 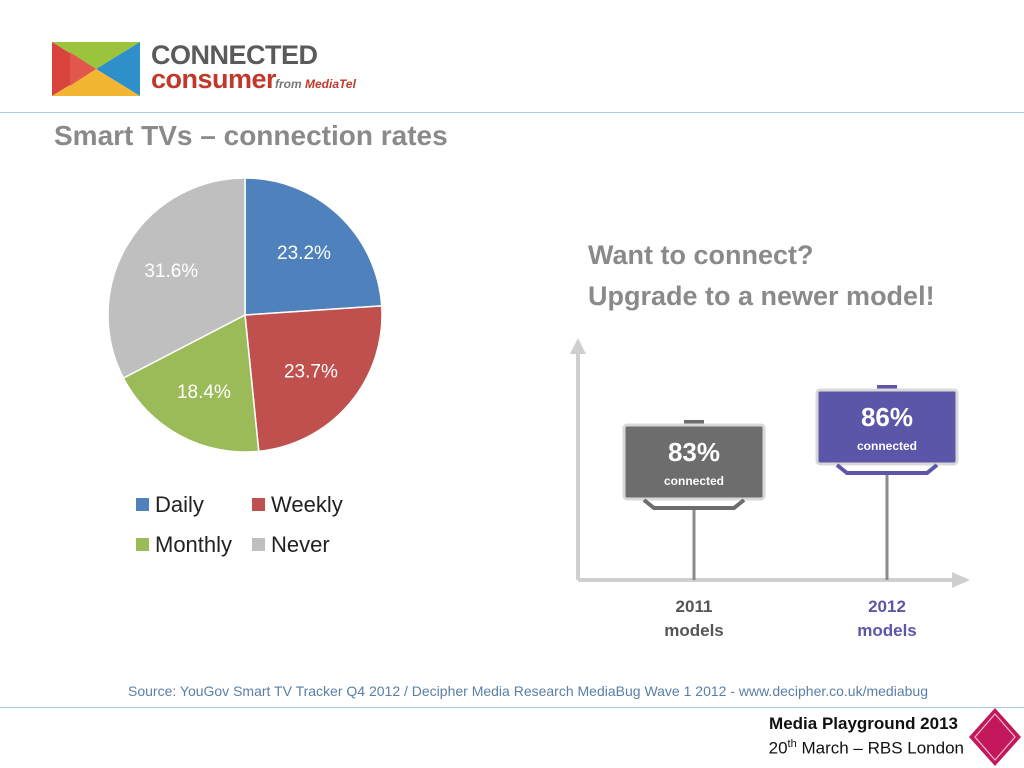 I want to click on tv-2012-screen, so click(x=887, y=427).